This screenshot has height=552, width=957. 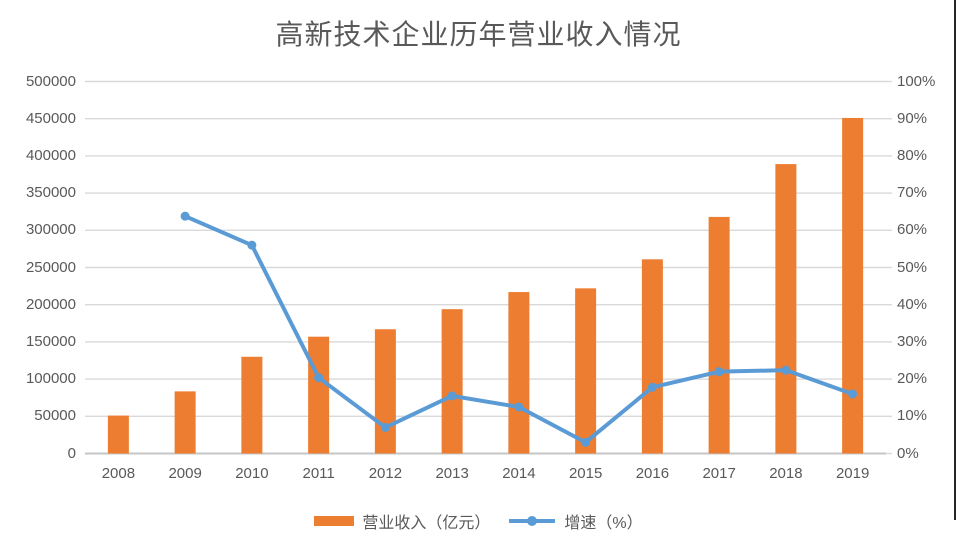 What do you see at coordinates (853, 285) in the screenshot?
I see `revenue-bar-2019` at bounding box center [853, 285].